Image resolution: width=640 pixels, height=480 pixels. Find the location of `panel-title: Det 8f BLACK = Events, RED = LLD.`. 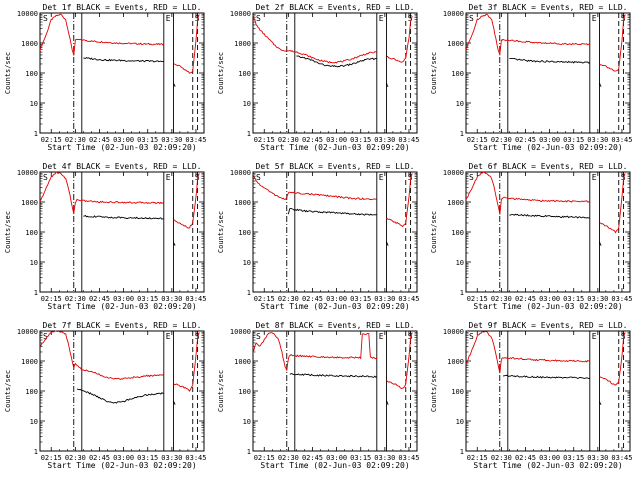

panel-title: Det 8f BLACK = Events, RED = LLD. is located at coordinates (335, 325).